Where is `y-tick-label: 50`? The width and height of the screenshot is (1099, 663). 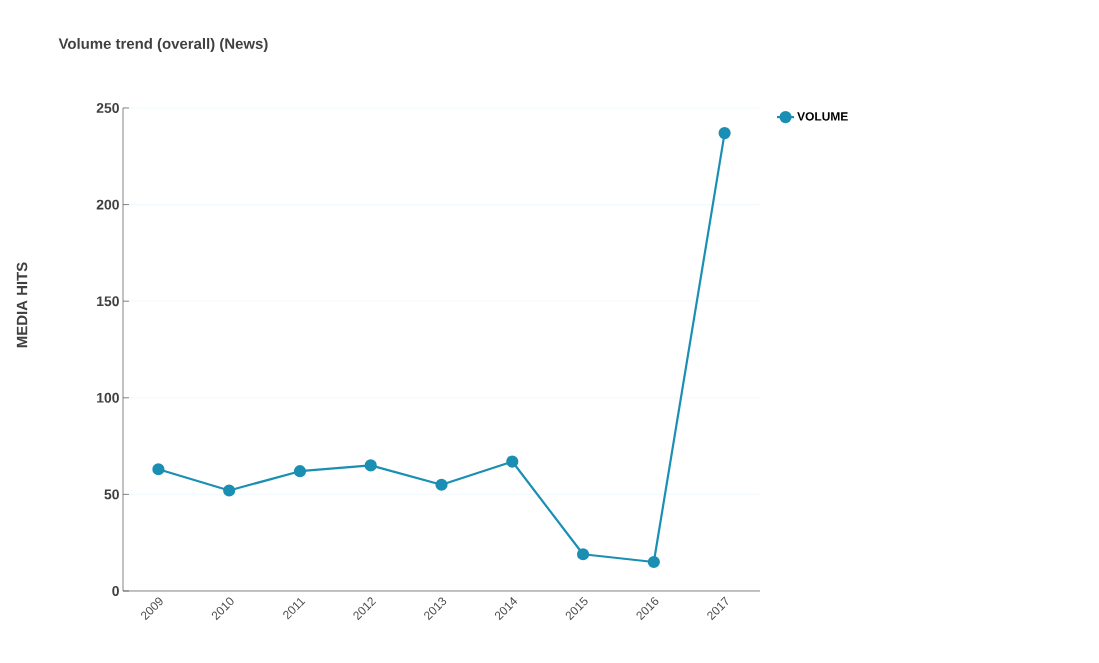
y-tick-label: 50 is located at coordinates (111, 494).